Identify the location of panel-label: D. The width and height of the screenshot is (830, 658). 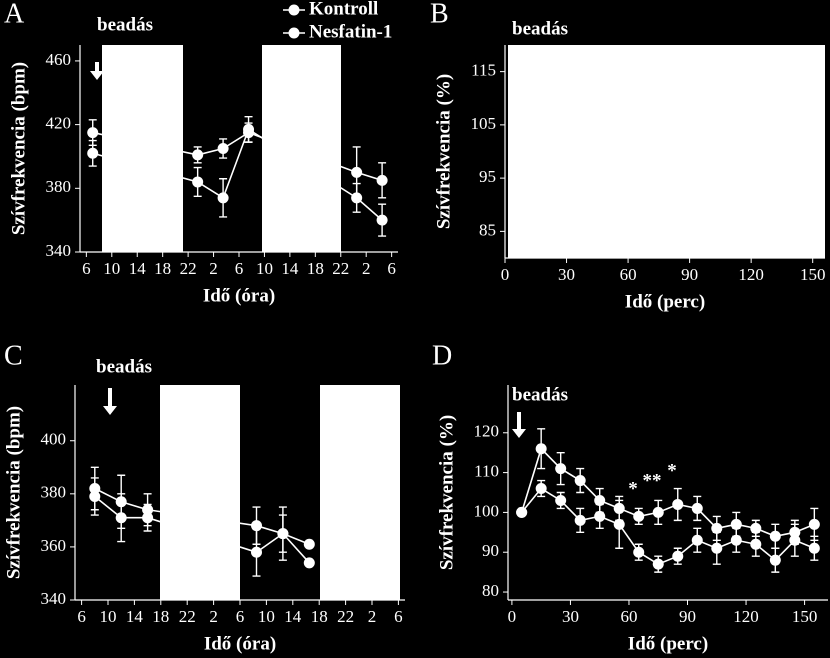
(442, 355).